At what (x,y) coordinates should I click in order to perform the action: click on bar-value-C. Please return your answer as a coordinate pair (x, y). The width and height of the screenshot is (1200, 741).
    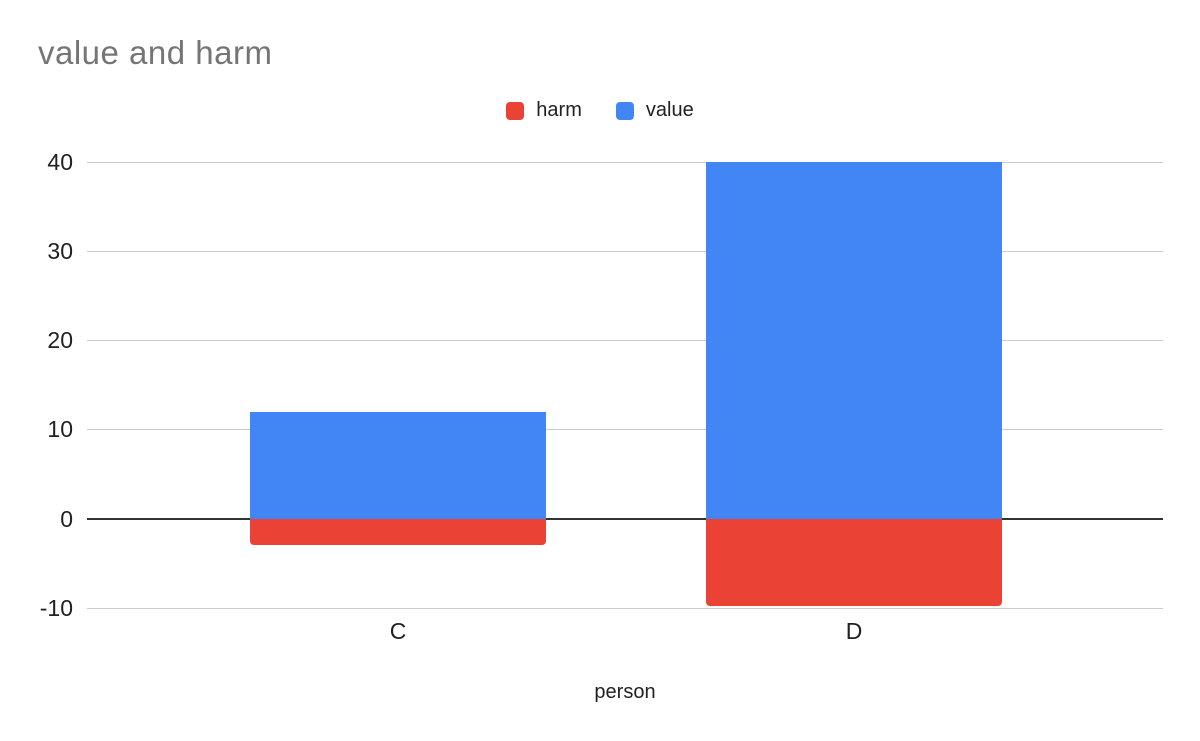
    Looking at the image, I should click on (398, 465).